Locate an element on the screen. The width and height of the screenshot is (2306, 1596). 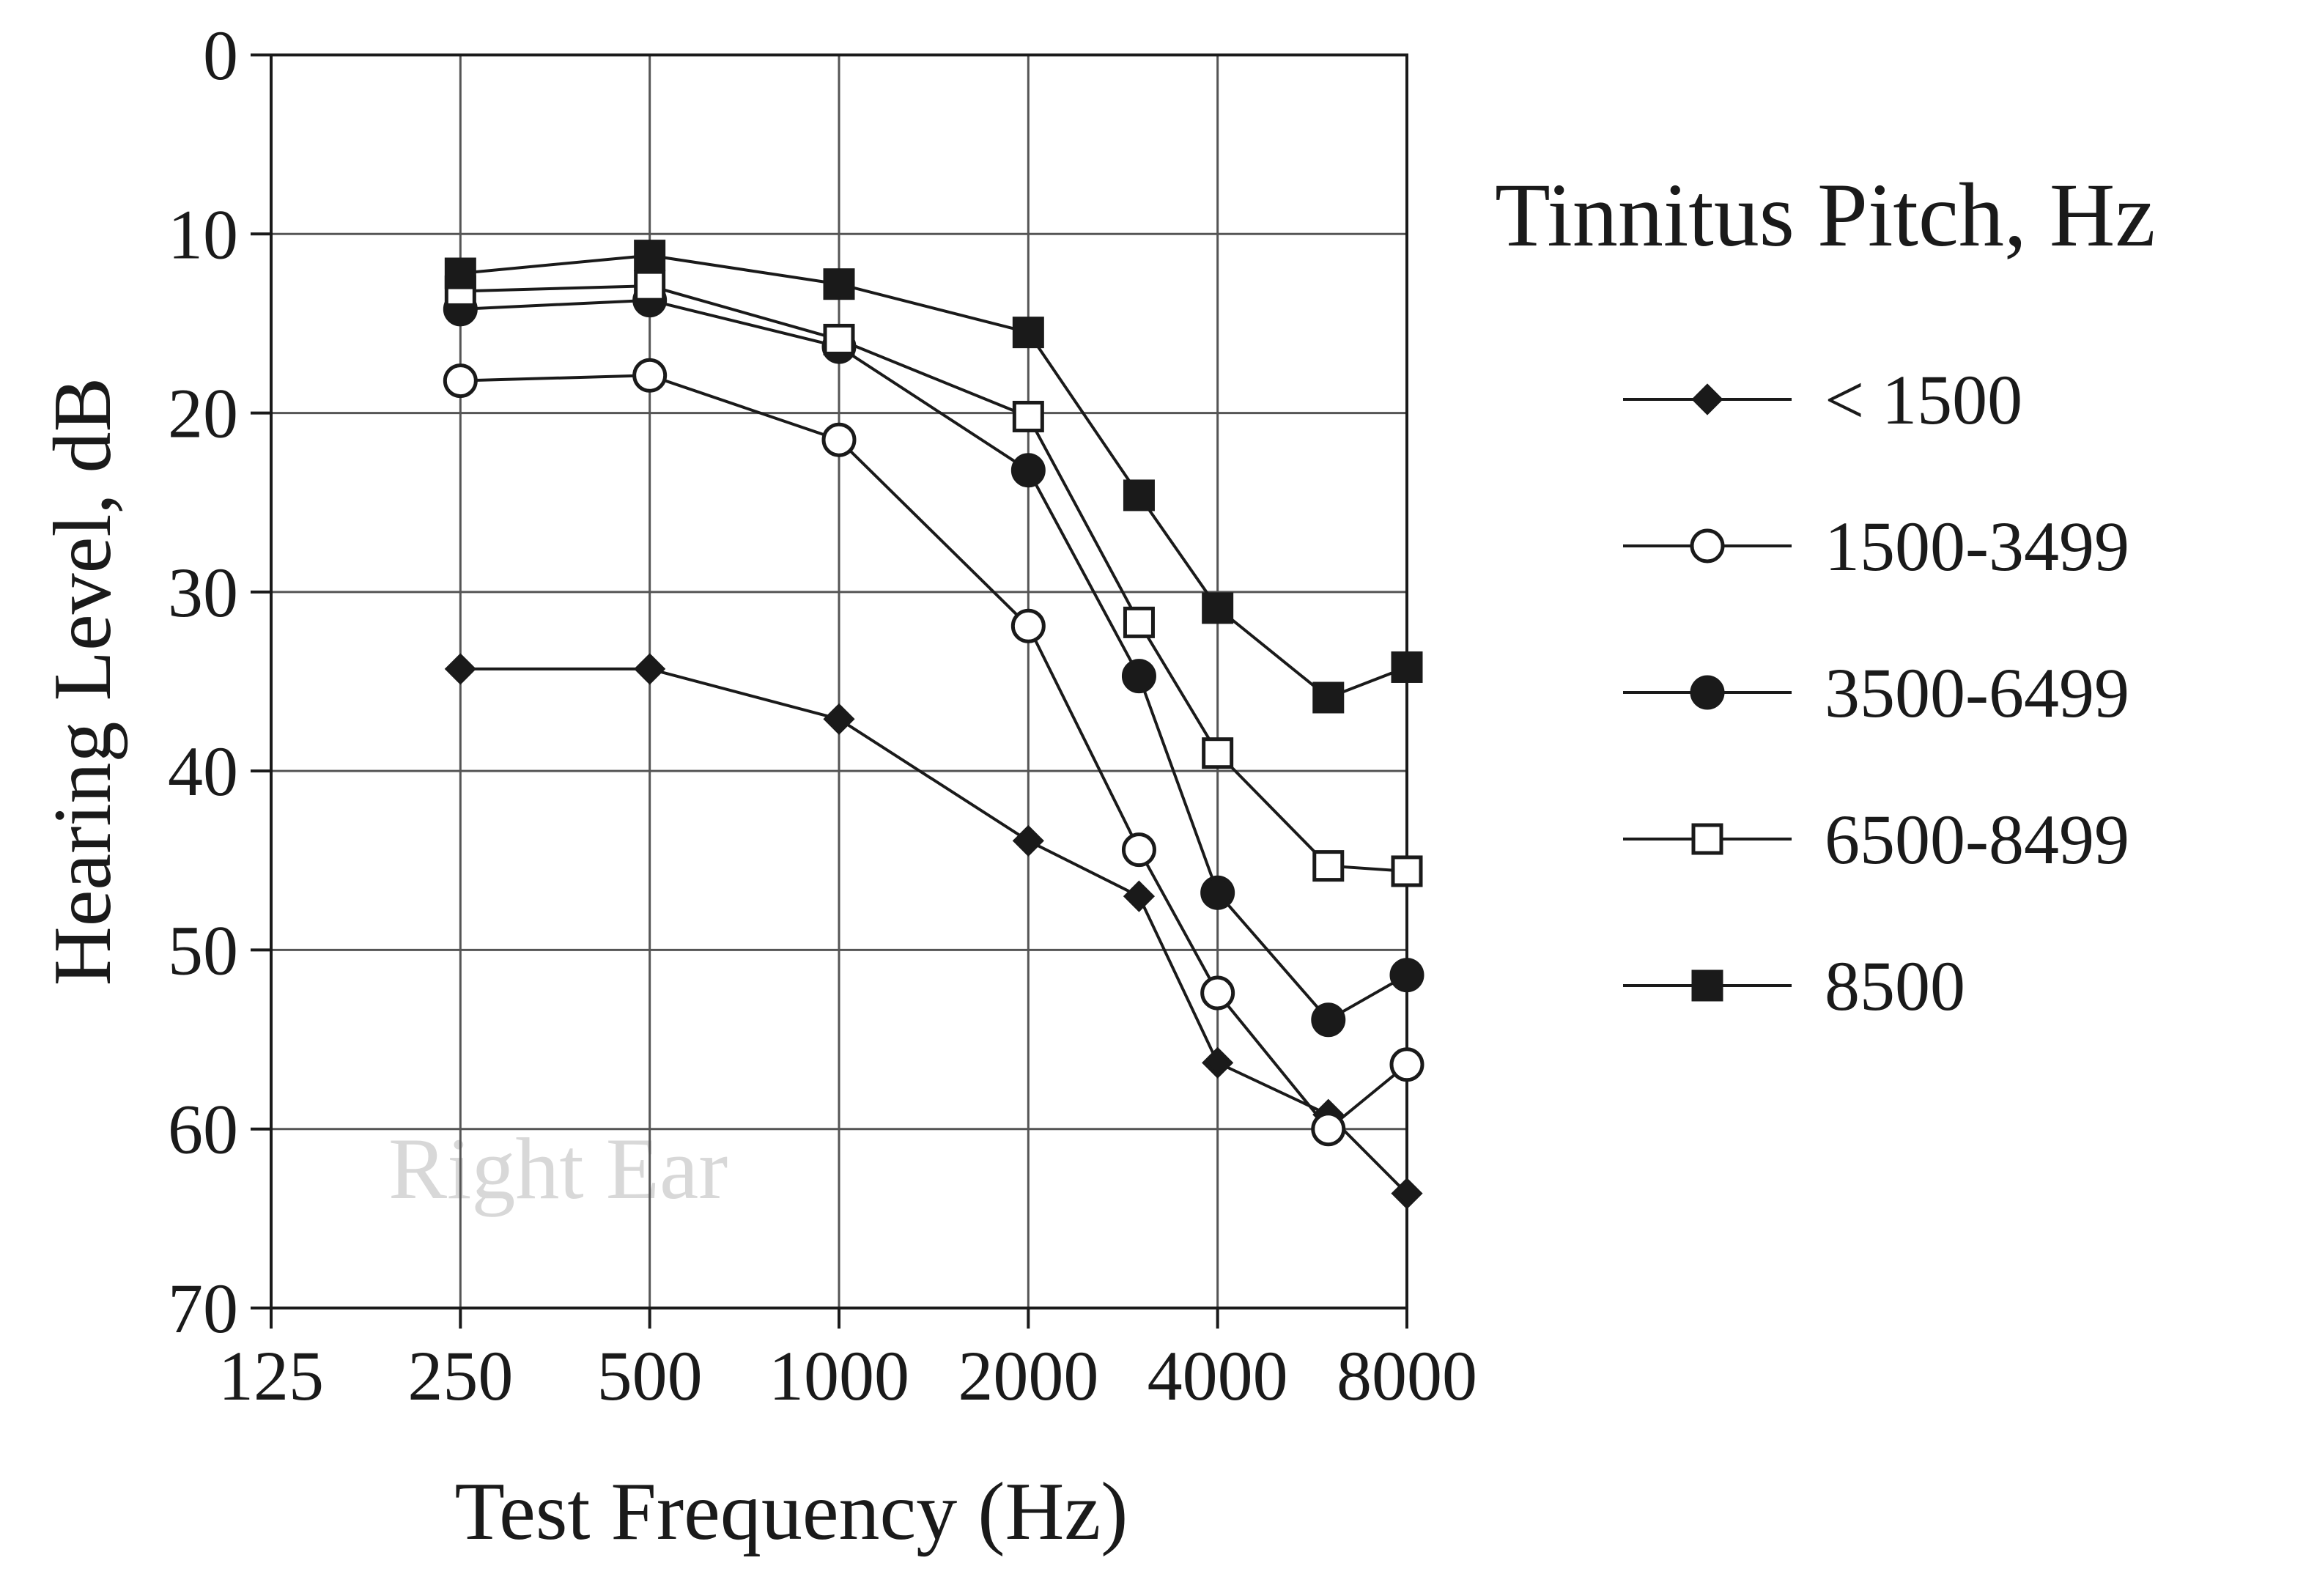
legend-label: 3500-6499 is located at coordinates (1977, 693).